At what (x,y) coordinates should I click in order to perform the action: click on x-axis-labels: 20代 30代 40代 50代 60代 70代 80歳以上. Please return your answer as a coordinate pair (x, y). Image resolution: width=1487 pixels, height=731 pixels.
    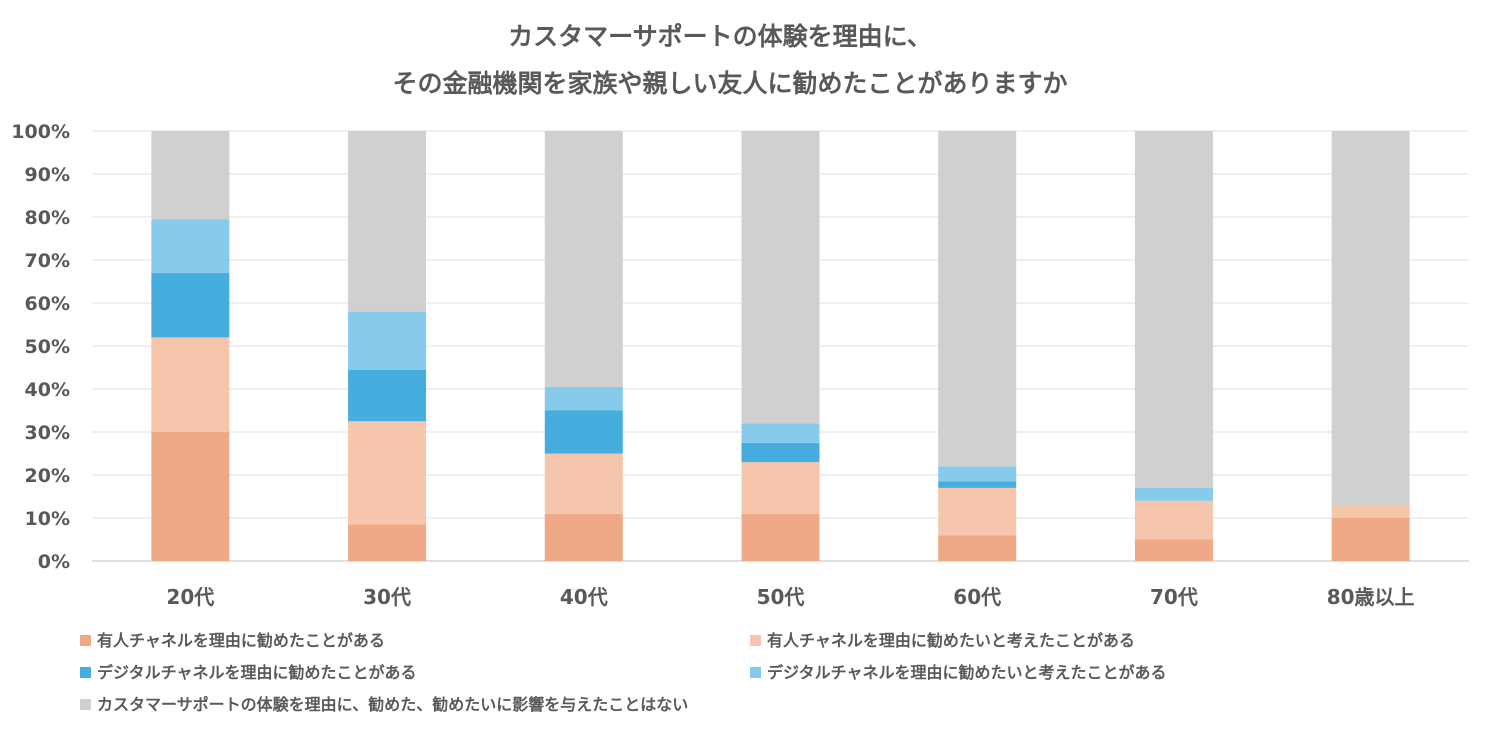
    Looking at the image, I should click on (790, 597).